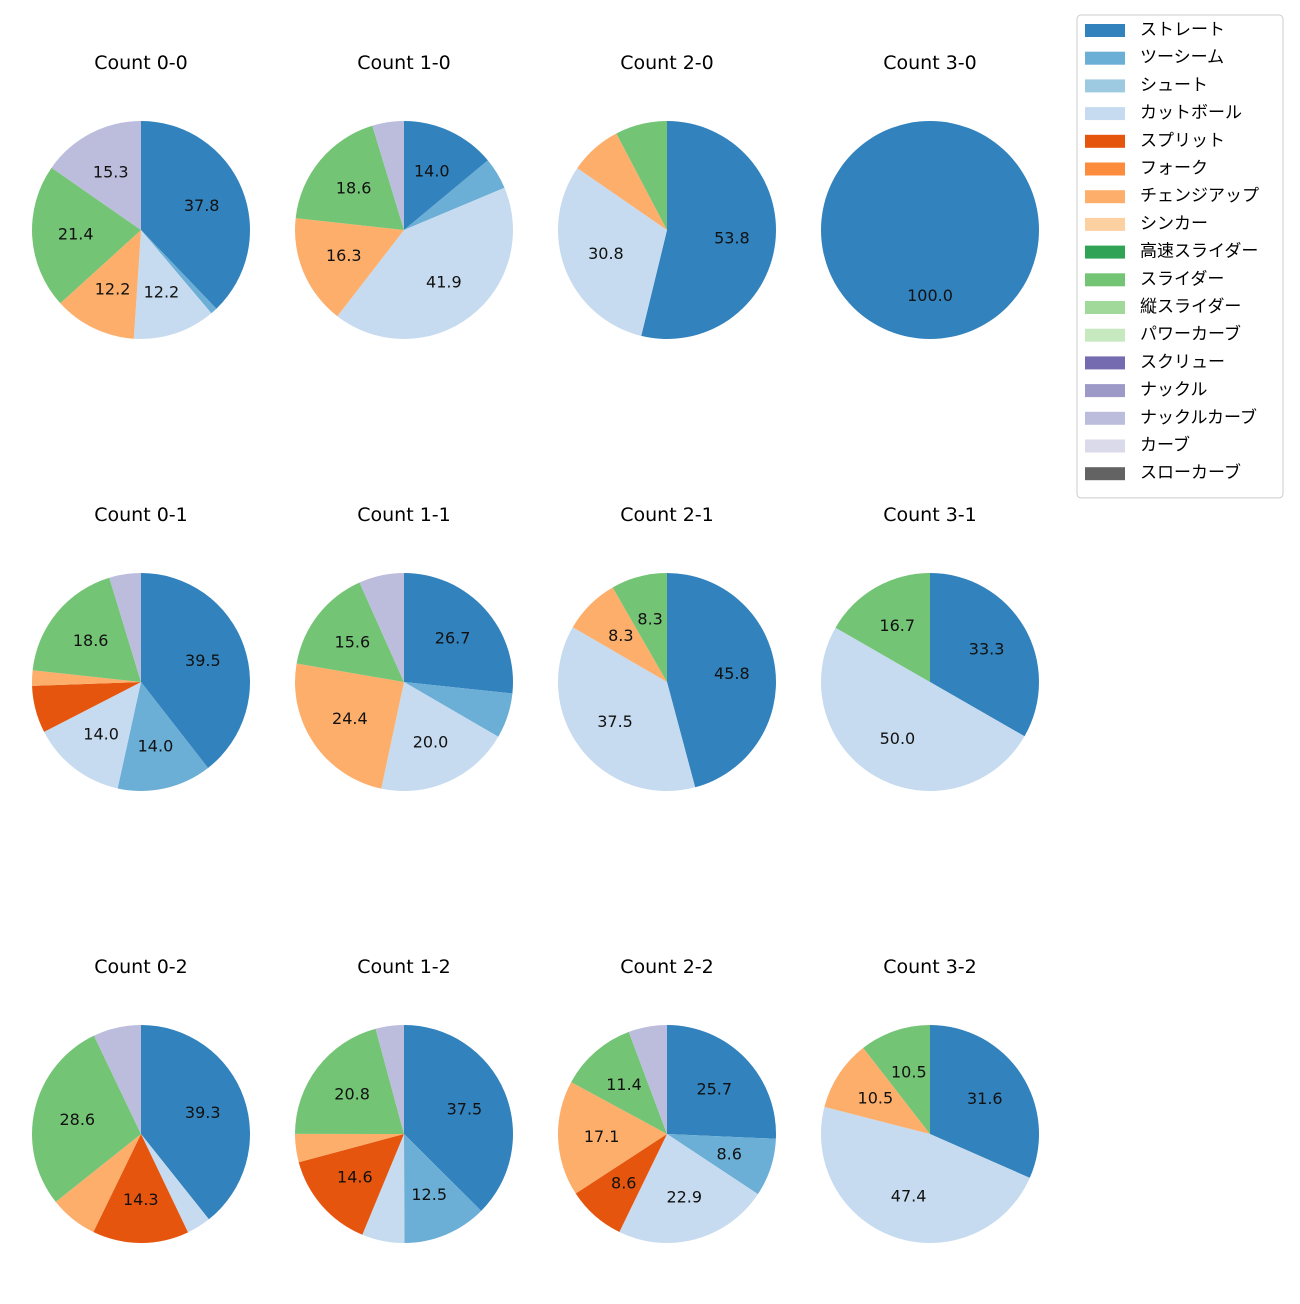 The height and width of the screenshot is (1304, 1300). I want to click on slice-label-count-0-0-2: 12.2, so click(162, 292).